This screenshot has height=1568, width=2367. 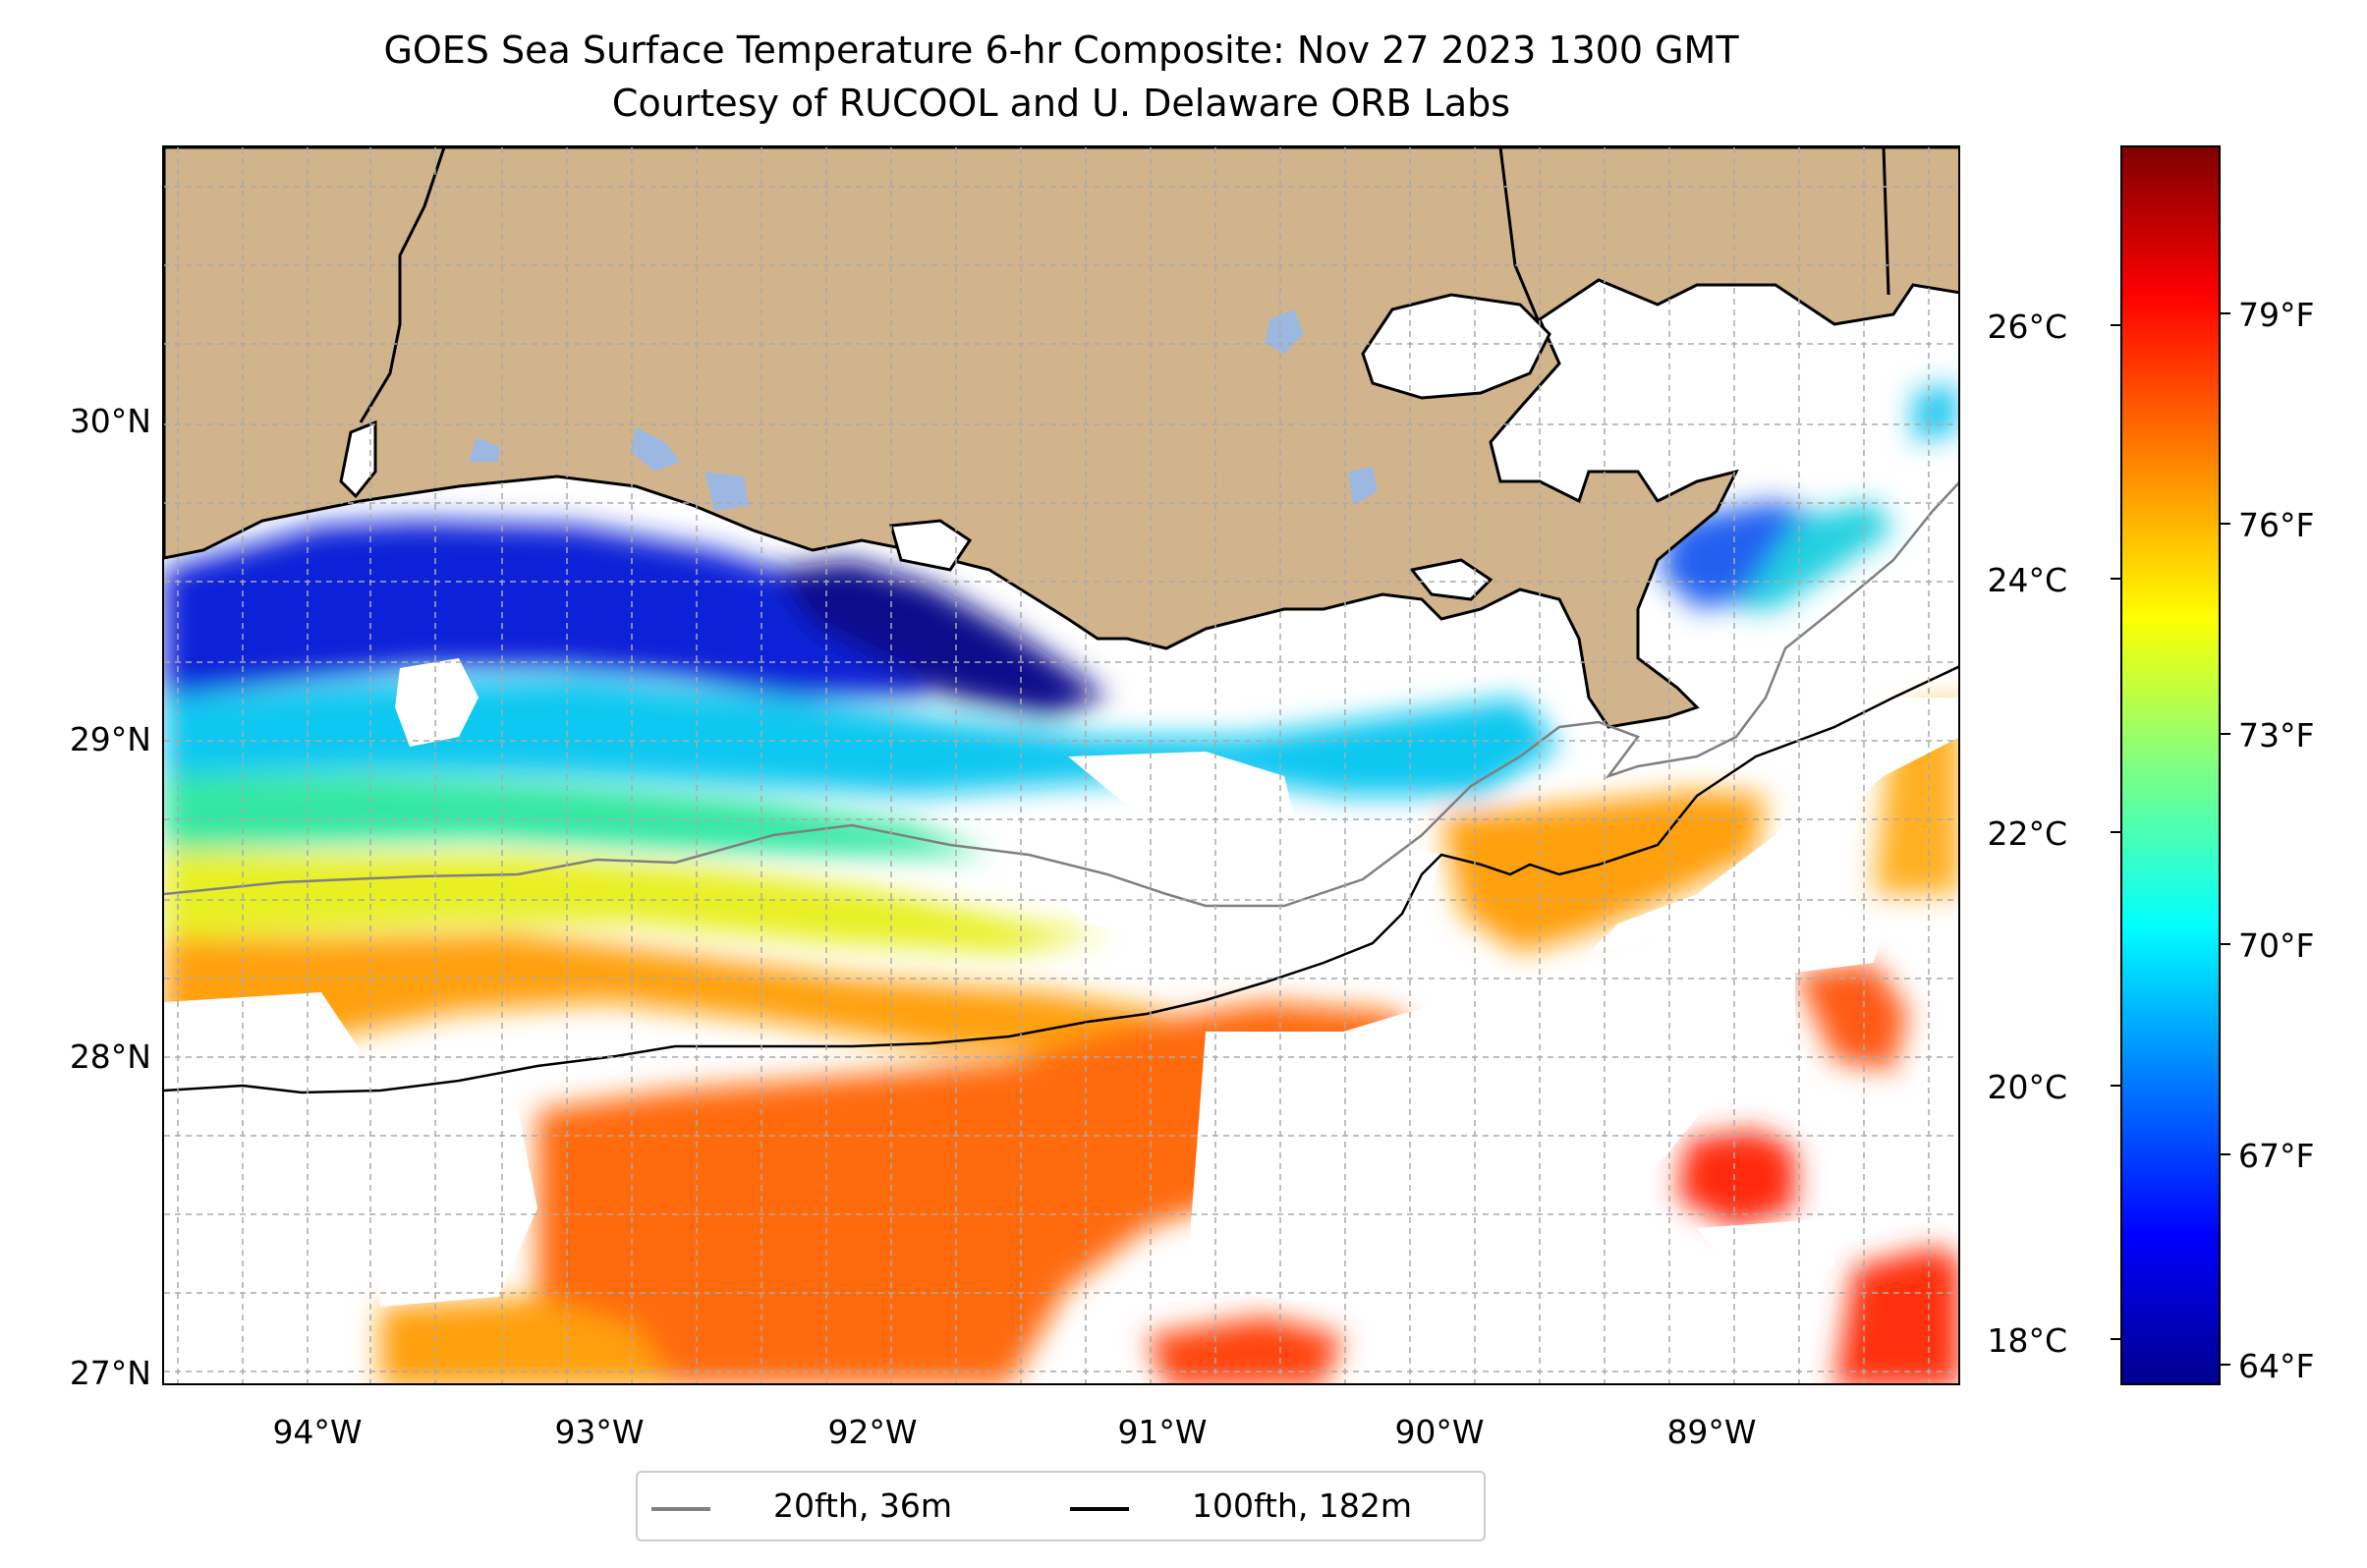 I want to click on cb-label-67f: 67°F, so click(x=2276, y=1156).